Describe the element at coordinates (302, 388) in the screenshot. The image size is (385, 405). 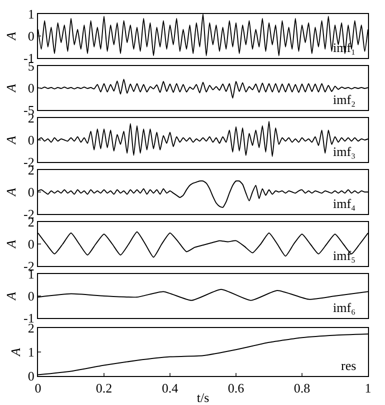
I see `x-tick-label: 0.8` at that location.